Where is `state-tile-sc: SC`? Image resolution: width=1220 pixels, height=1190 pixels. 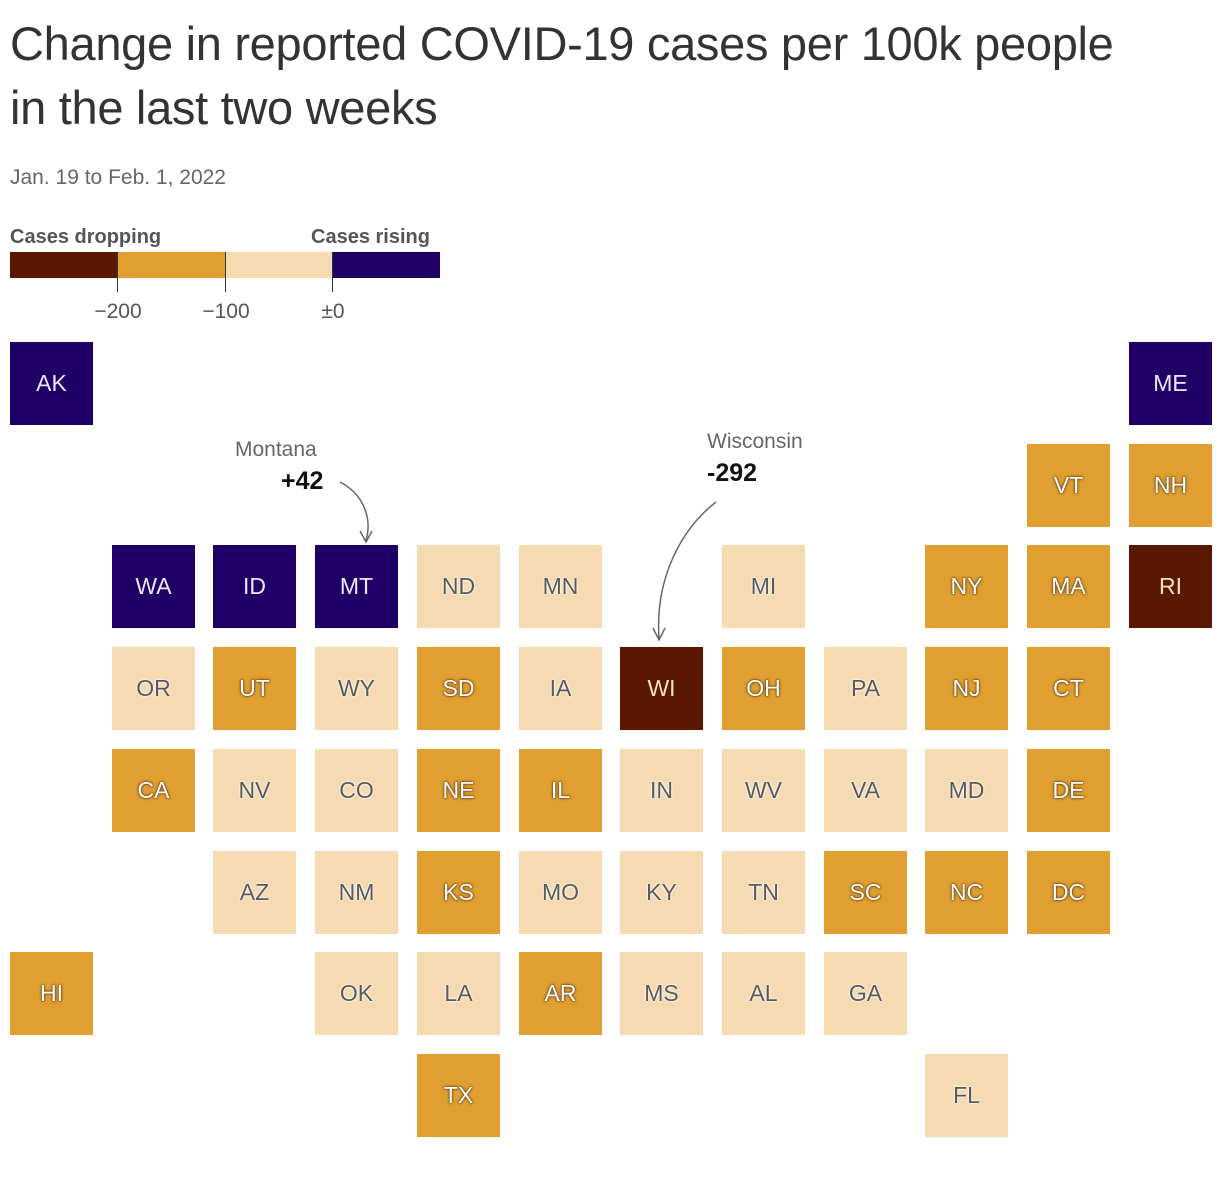 state-tile-sc: SC is located at coordinates (865, 892).